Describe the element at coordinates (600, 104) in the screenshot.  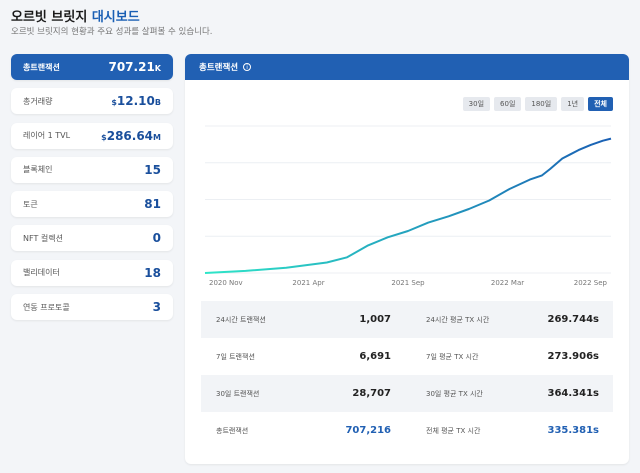
I see `range-all-button: 전체` at that location.